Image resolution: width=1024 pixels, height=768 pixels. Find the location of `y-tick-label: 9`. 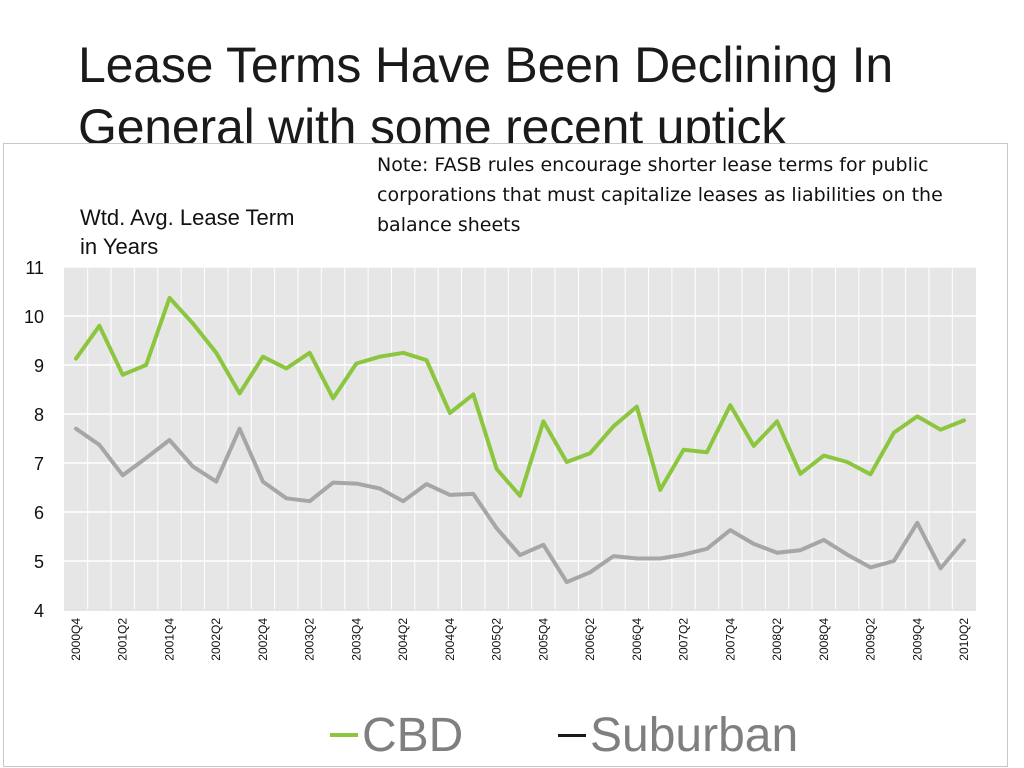

y-tick-label: 9 is located at coordinates (39, 366).